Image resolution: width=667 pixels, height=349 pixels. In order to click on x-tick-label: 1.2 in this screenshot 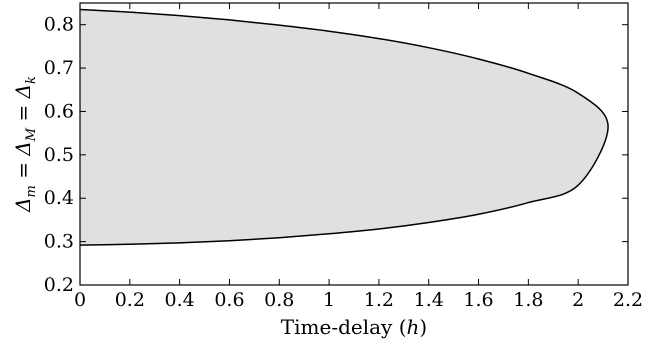, I will do `click(379, 300)`.